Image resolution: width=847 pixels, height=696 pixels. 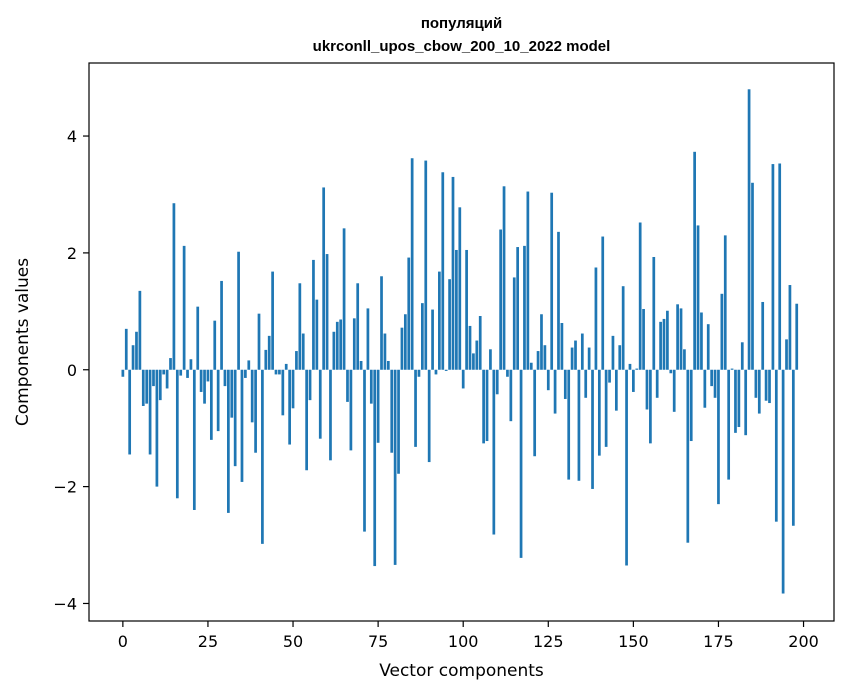 I want to click on x-tick-label: 50, so click(x=293, y=641).